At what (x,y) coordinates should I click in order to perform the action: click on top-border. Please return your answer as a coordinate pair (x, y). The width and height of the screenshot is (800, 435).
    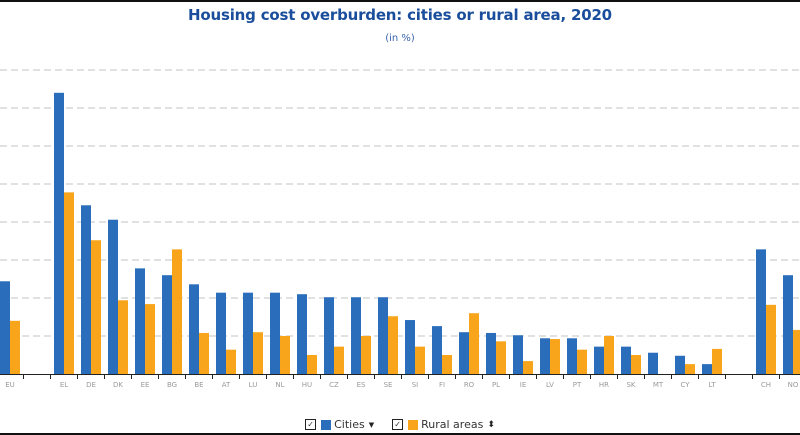
    Looking at the image, I should click on (400, 1).